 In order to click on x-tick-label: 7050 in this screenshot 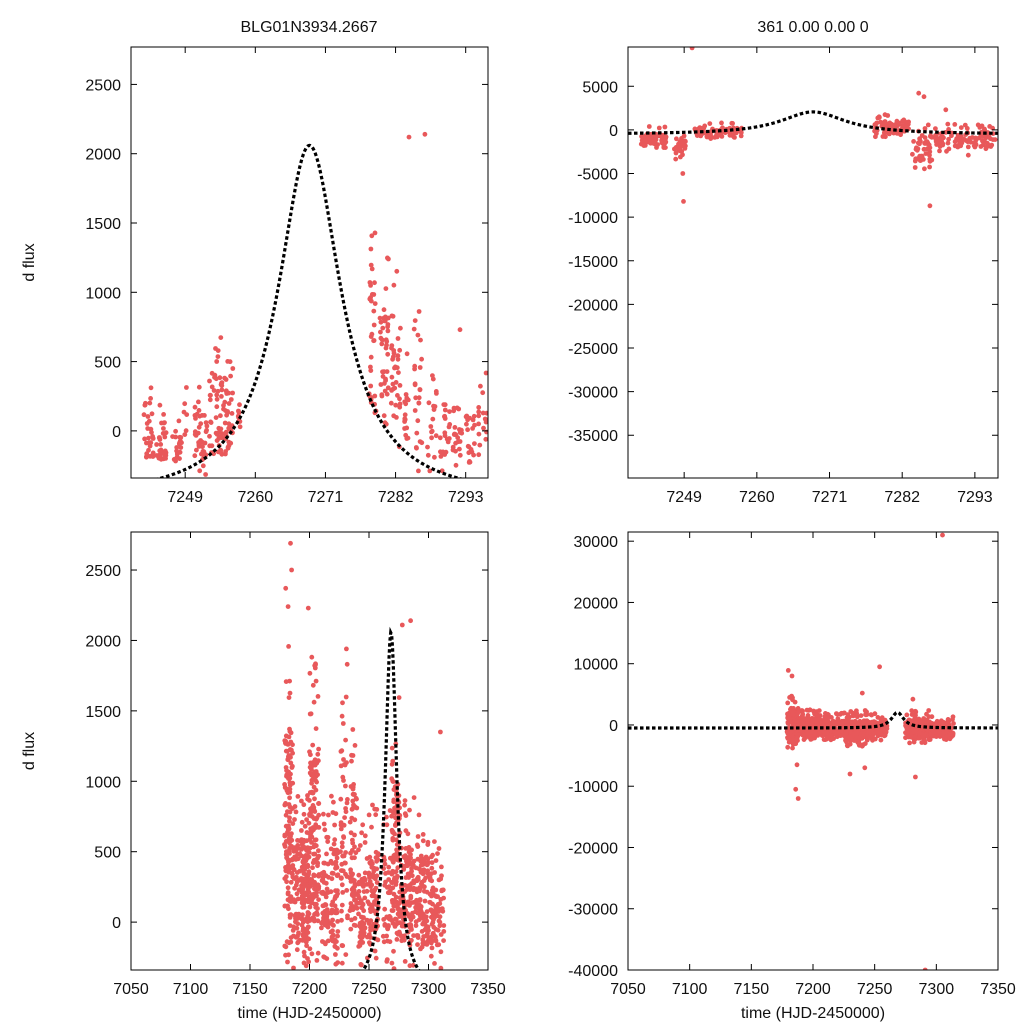, I will do `click(628, 989)`.